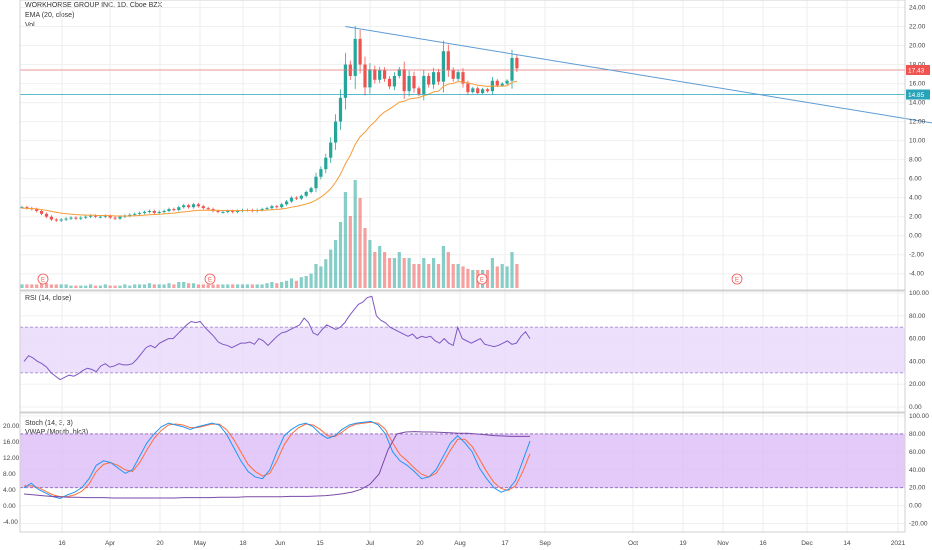  I want to click on x-tick-label: Apr, so click(110, 543).